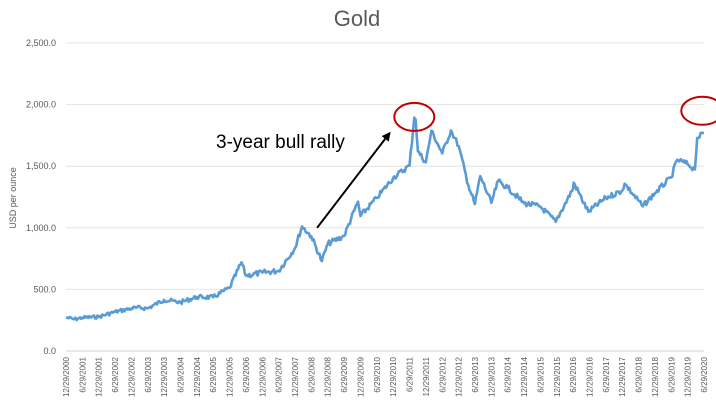 This screenshot has height=401, width=716. Describe the element at coordinates (99, 376) in the screenshot. I see `x-tick-label: 12/29/2001` at that location.